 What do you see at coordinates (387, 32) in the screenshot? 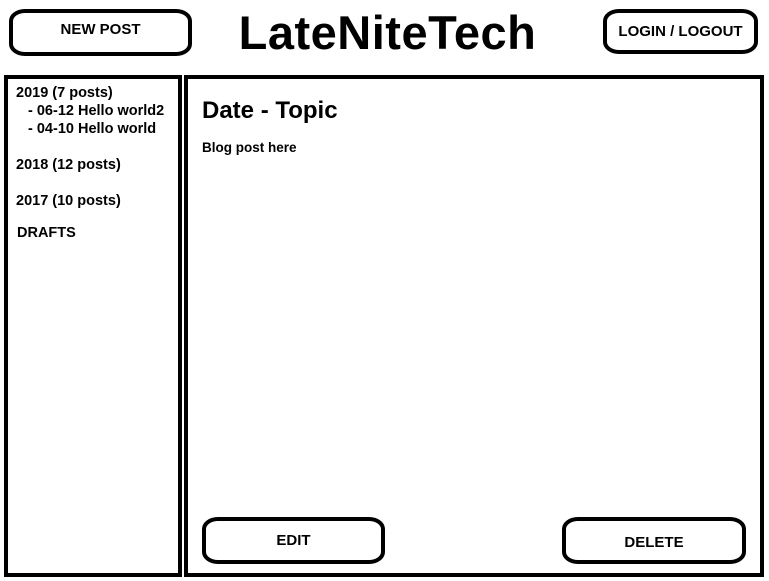
I see `site-title: LateNiteTech` at bounding box center [387, 32].